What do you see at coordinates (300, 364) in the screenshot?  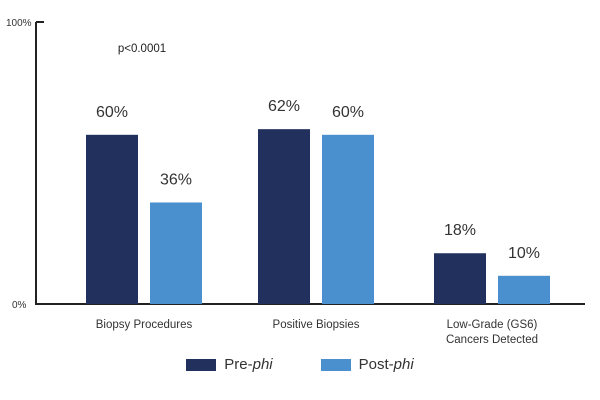 I see `chart-legend: Pre-phi Post-phi` at bounding box center [300, 364].